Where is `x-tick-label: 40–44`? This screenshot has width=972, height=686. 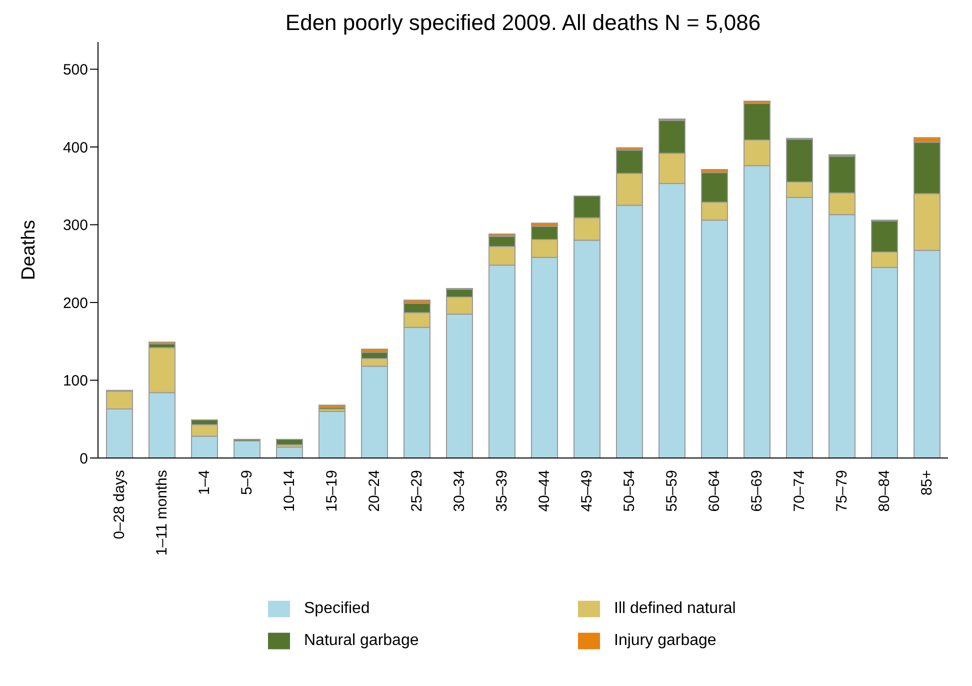
x-tick-label: 40–44 is located at coordinates (544, 491).